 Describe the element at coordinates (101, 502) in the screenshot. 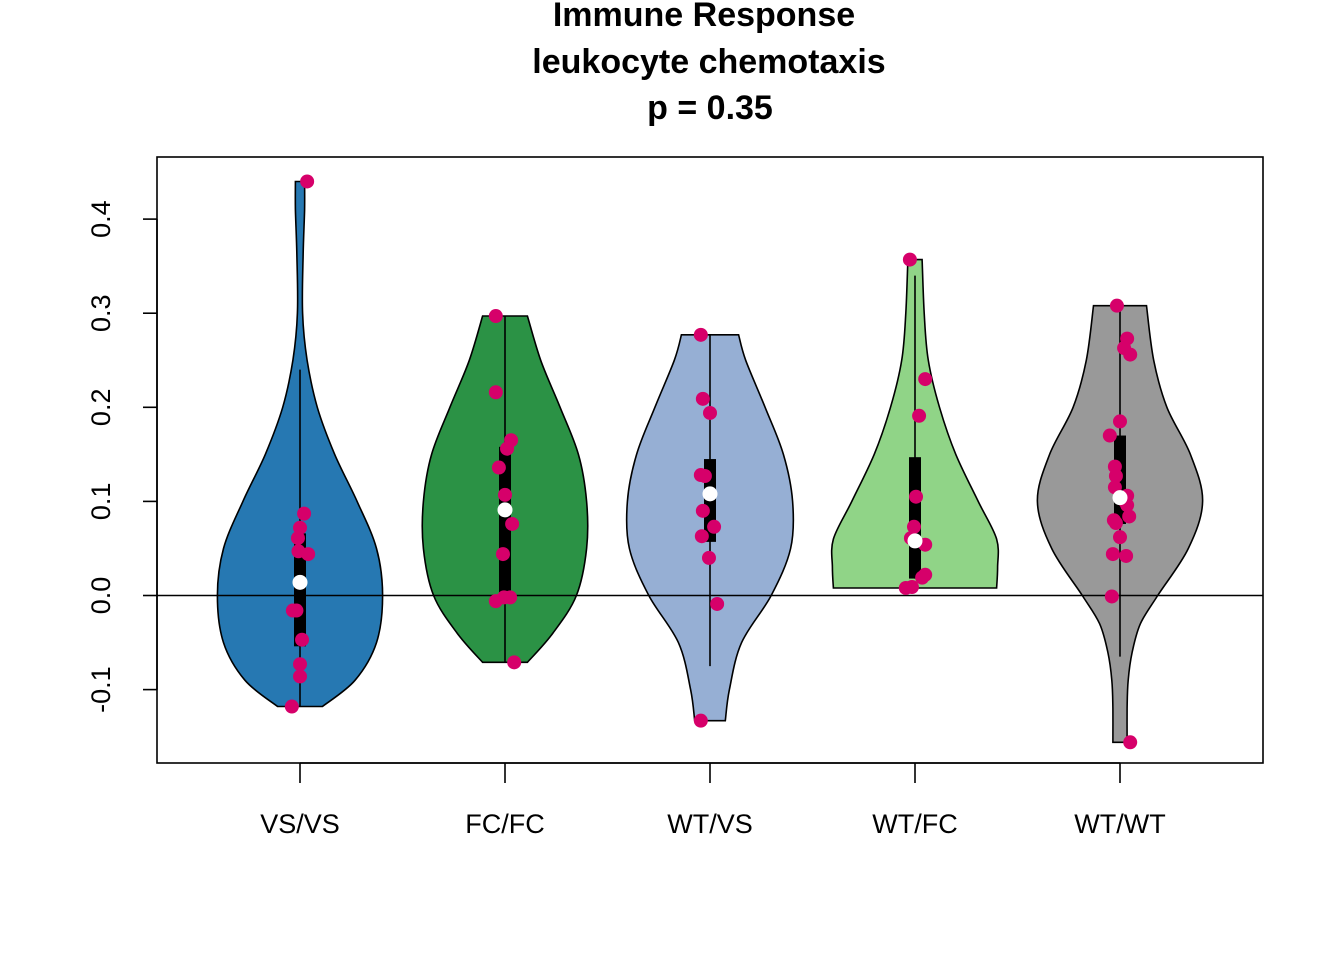

I see `y-tick-label-2: 0.1` at that location.